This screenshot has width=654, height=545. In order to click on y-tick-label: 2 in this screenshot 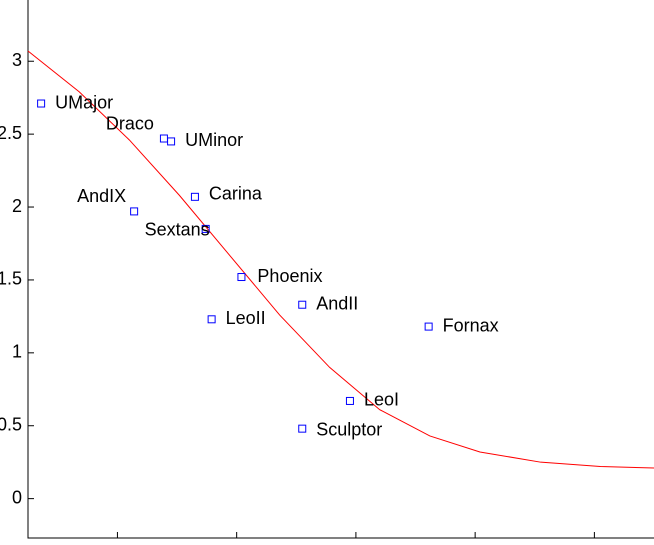, I will do `click(17, 206)`.